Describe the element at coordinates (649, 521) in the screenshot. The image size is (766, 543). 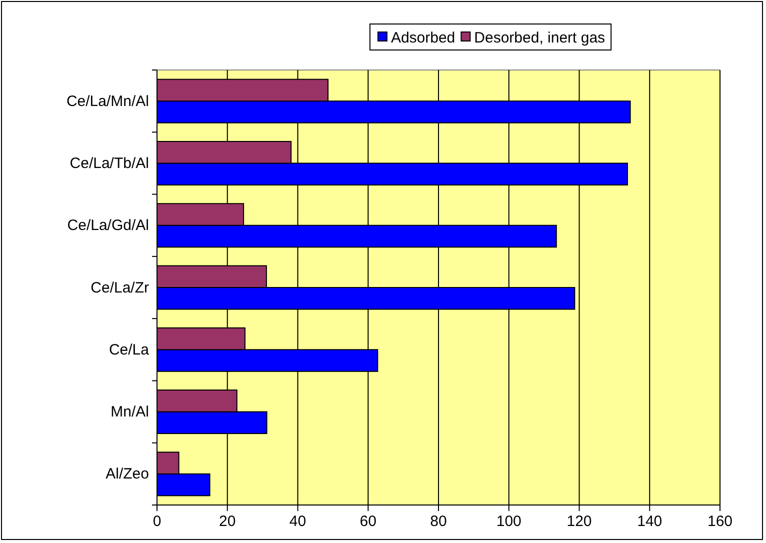
I see `x-tick-label: 140` at that location.